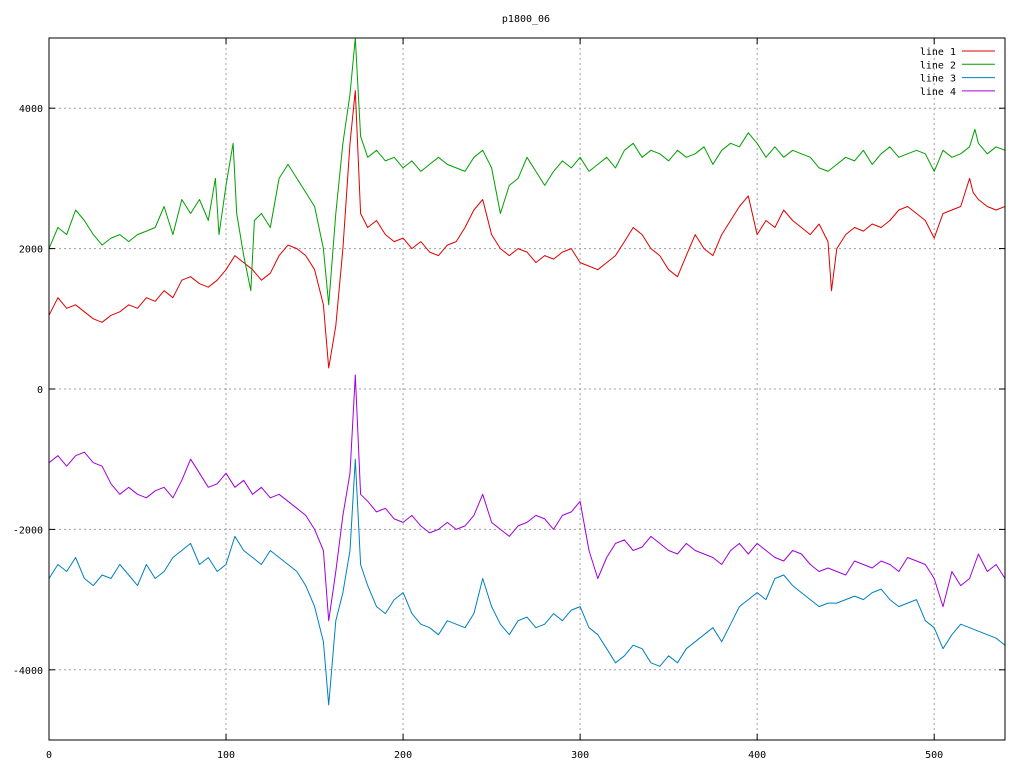 The width and height of the screenshot is (1024, 768). What do you see at coordinates (938, 52) in the screenshot?
I see `legend-label: line 1` at bounding box center [938, 52].